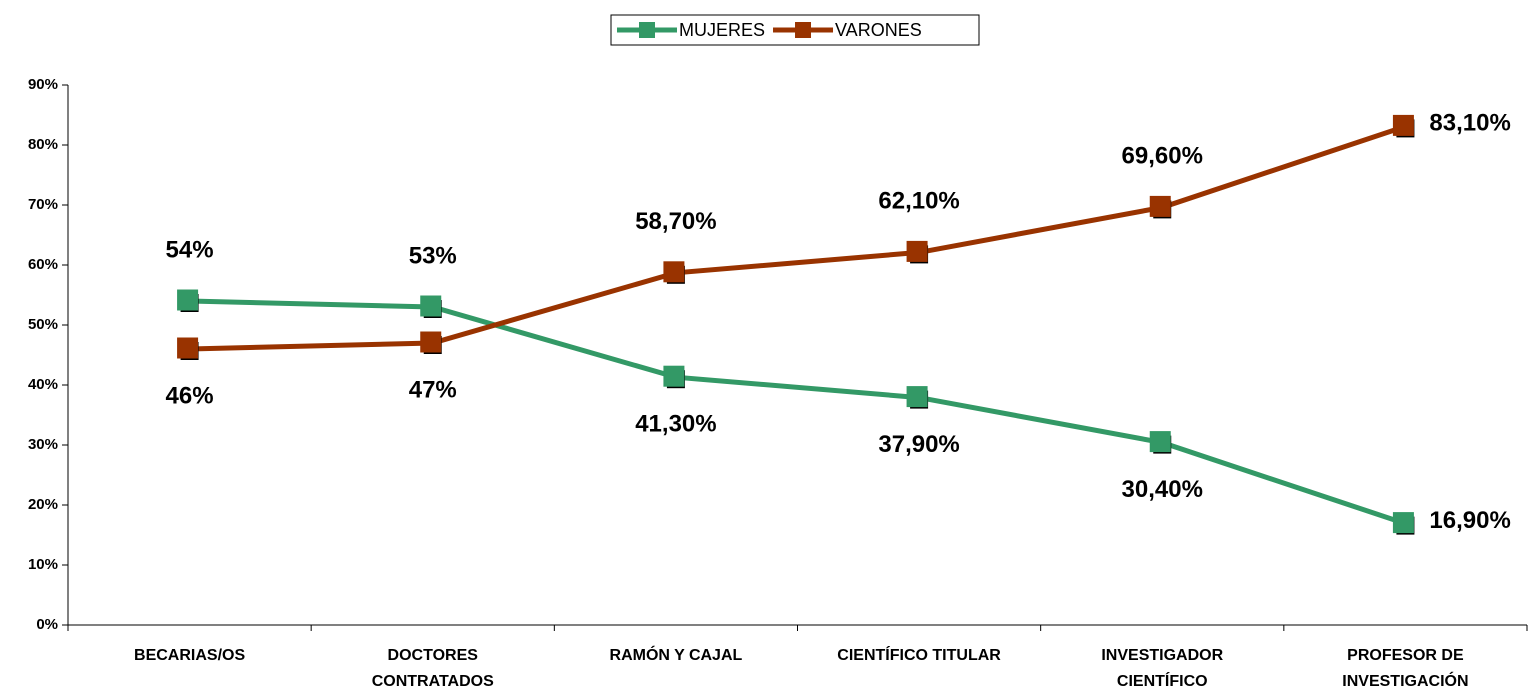 The width and height of the screenshot is (1539, 697). Describe the element at coordinates (43, 564) in the screenshot. I see `y-tick-label: 10%` at that location.